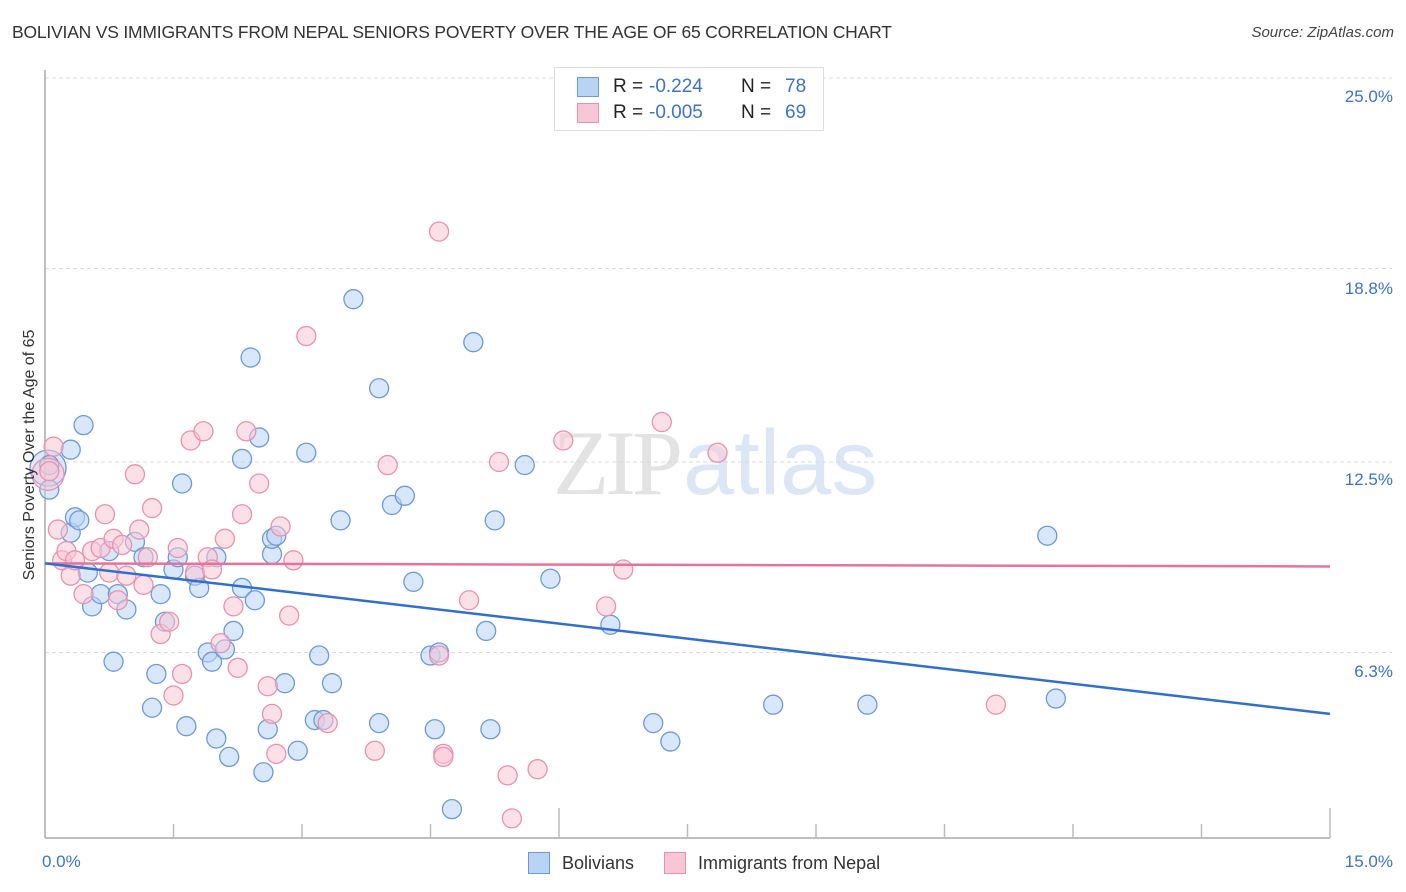 The height and width of the screenshot is (892, 1406). I want to click on watermark-atlas: atlas, so click(780, 463).